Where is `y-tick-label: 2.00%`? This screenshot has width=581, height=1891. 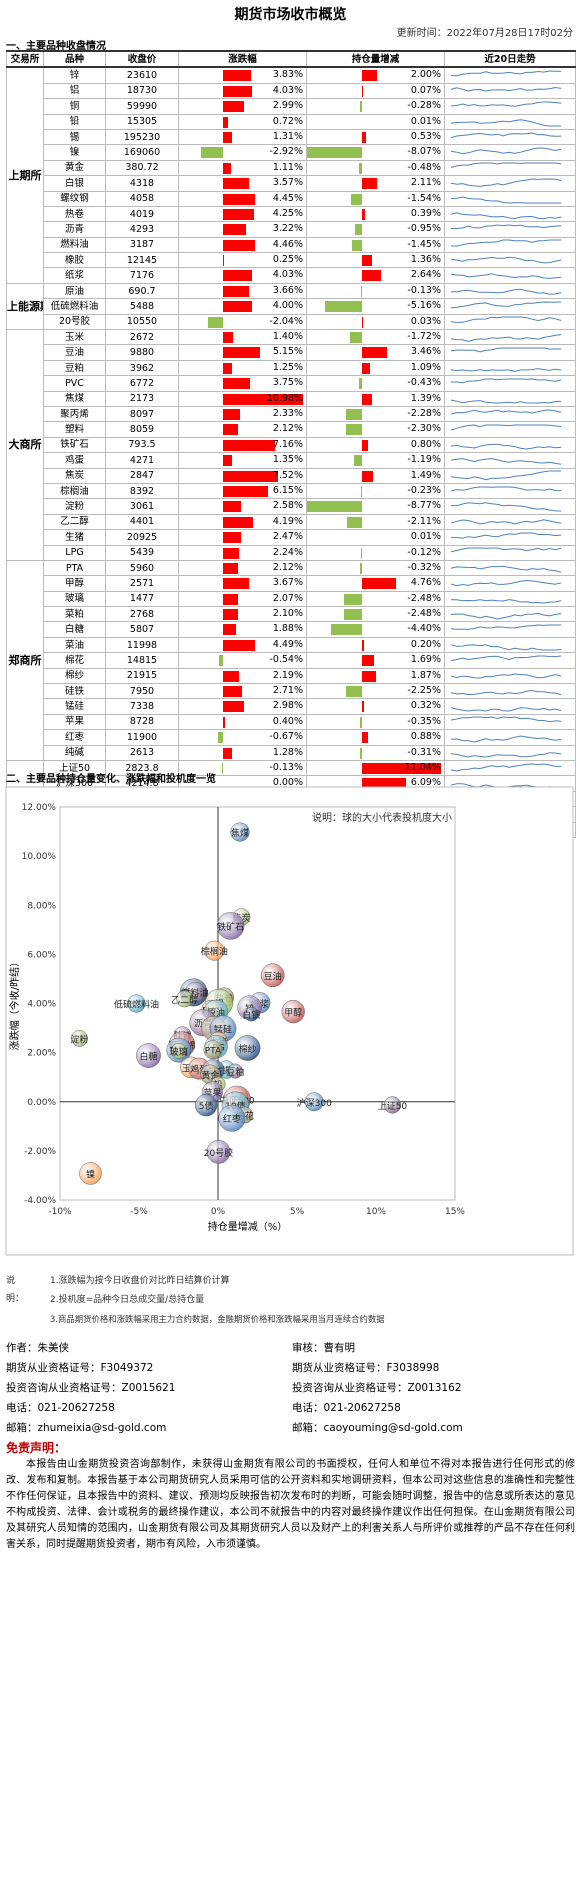 y-tick-label: 2.00% is located at coordinates (41, 1054).